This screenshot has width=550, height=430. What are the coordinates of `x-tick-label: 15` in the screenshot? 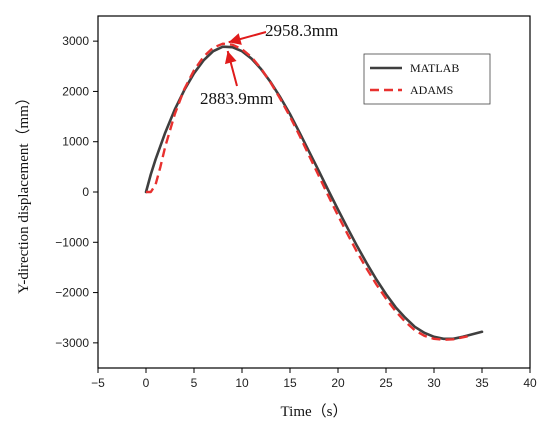 It's located at (290, 383).